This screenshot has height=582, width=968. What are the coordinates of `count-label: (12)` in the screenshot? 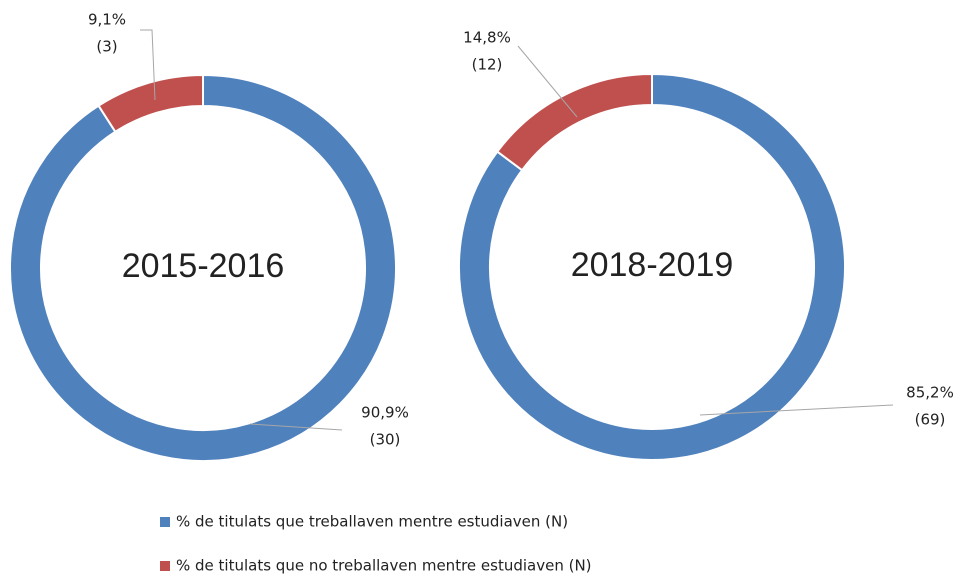 It's located at (487, 65).